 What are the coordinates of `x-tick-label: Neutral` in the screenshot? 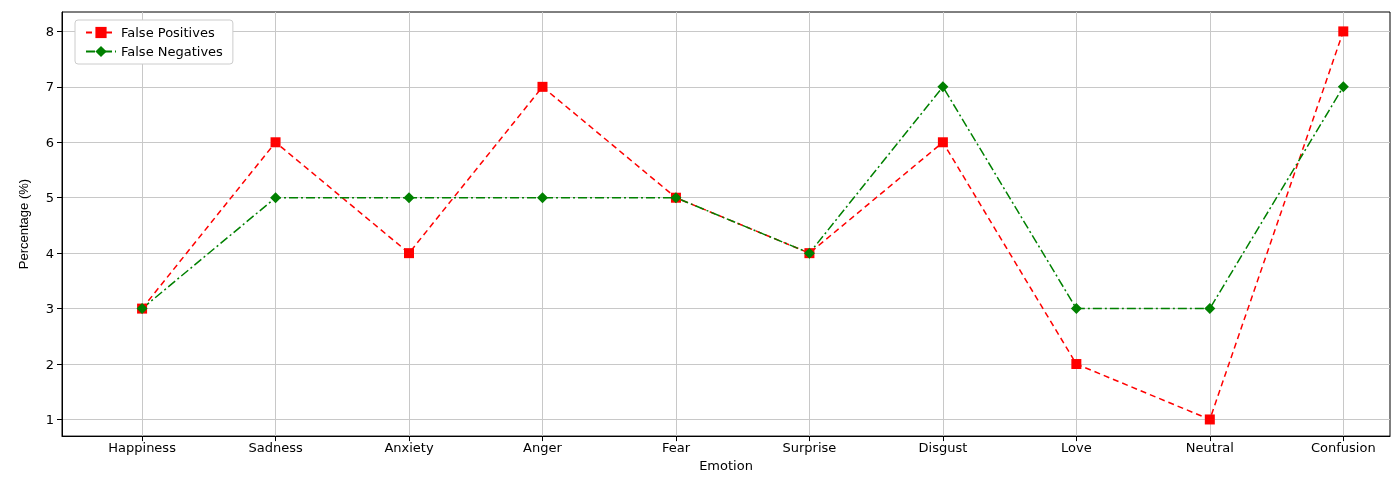 It's located at (1209, 448).